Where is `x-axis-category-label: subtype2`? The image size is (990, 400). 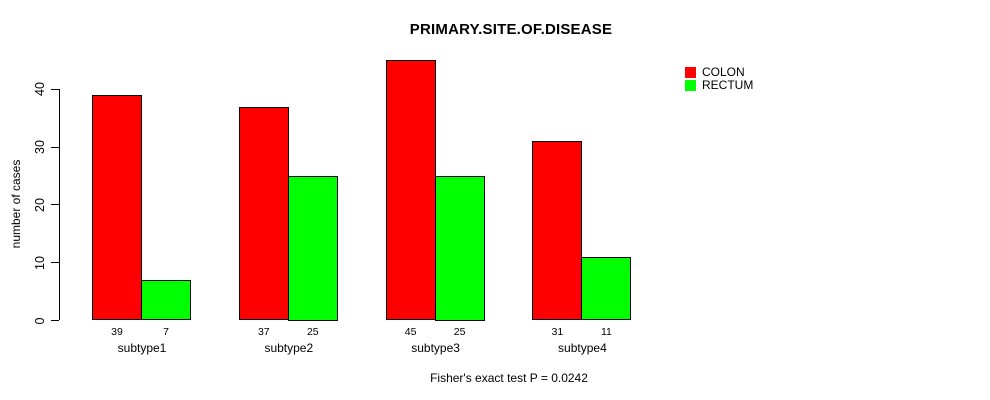
x-axis-category-label: subtype2 is located at coordinates (289, 348).